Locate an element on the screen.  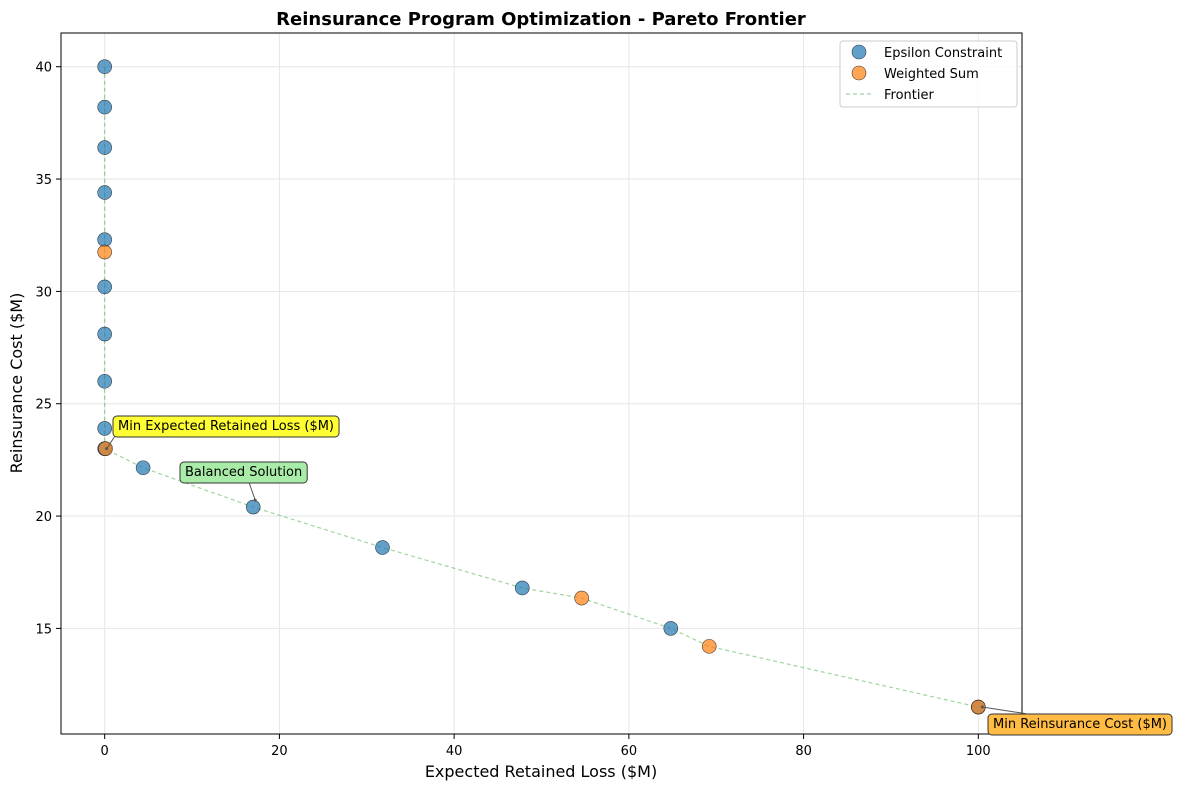
x-tick-label: 0 is located at coordinates (105, 751).